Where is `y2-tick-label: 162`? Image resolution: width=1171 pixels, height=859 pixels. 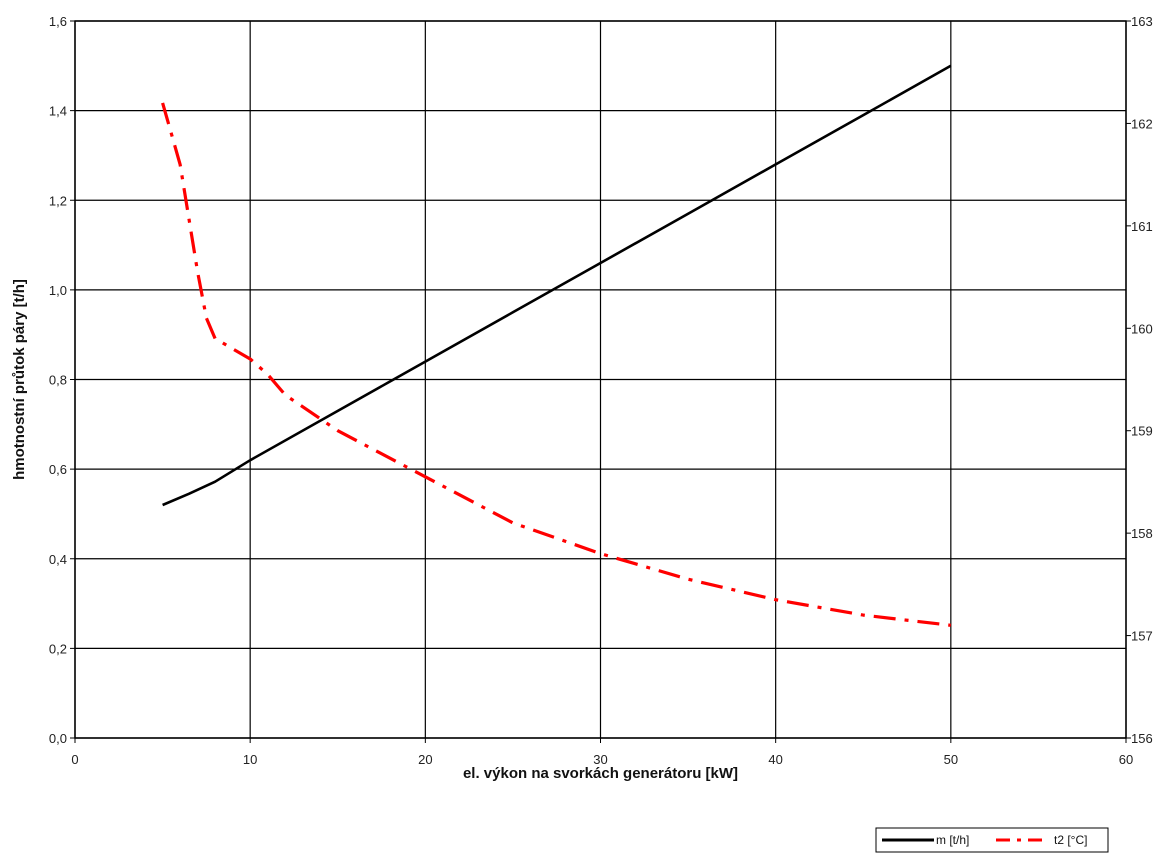 y2-tick-label: 162 is located at coordinates (1142, 123).